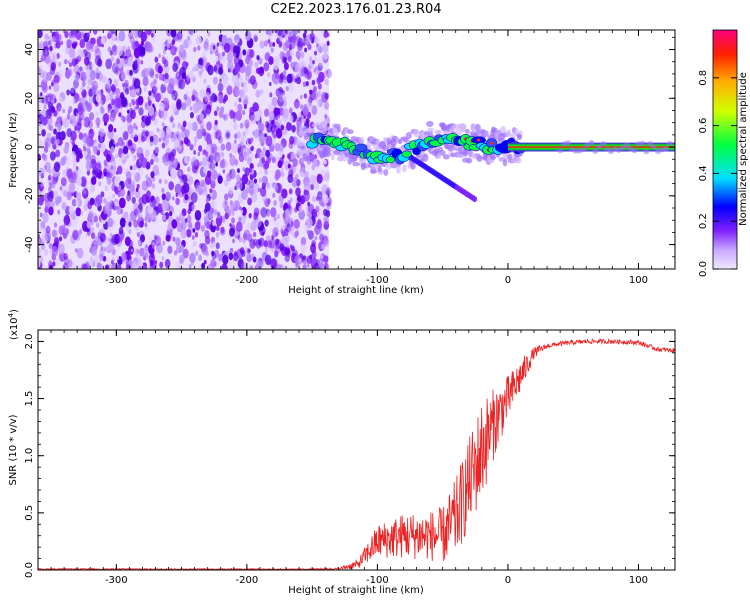 The image size is (750, 600). What do you see at coordinates (29, 196) in the screenshot?
I see `y-tick-label: -20` at bounding box center [29, 196].